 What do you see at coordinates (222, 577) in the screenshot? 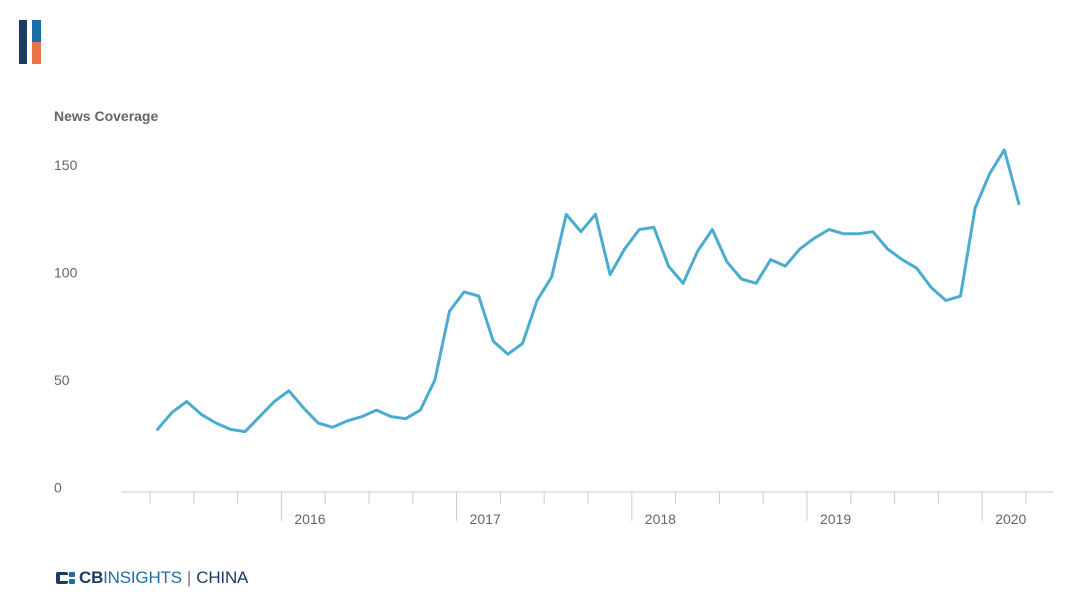
I see `brand-region: CHINA` at bounding box center [222, 577].